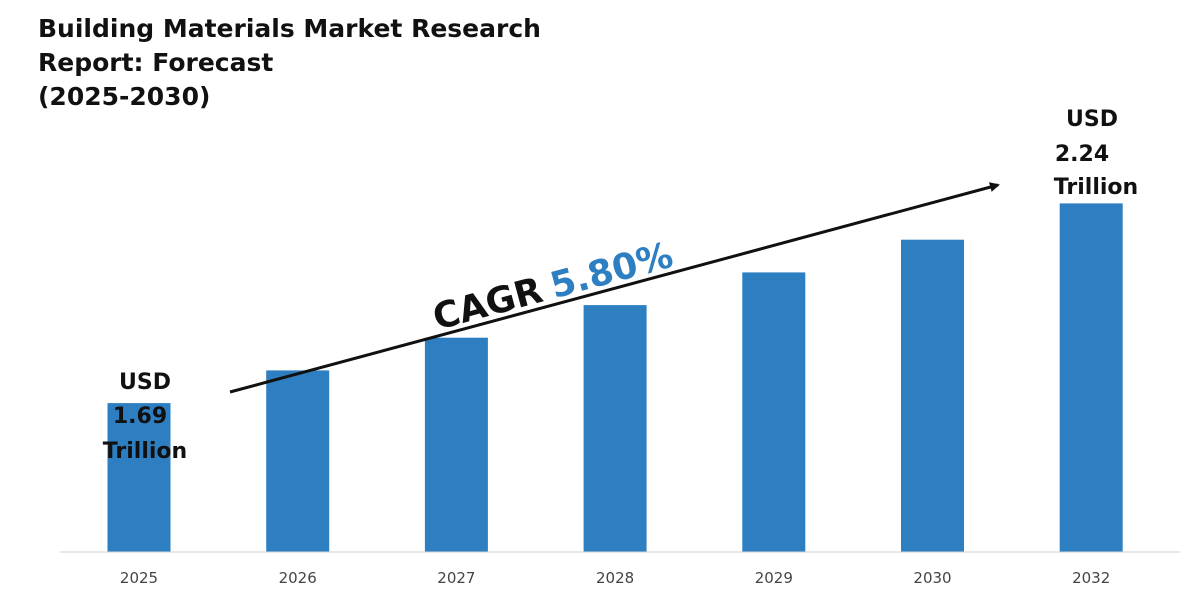 The width and height of the screenshot is (1200, 600). I want to click on x-tick-2030: 2030, so click(932, 578).